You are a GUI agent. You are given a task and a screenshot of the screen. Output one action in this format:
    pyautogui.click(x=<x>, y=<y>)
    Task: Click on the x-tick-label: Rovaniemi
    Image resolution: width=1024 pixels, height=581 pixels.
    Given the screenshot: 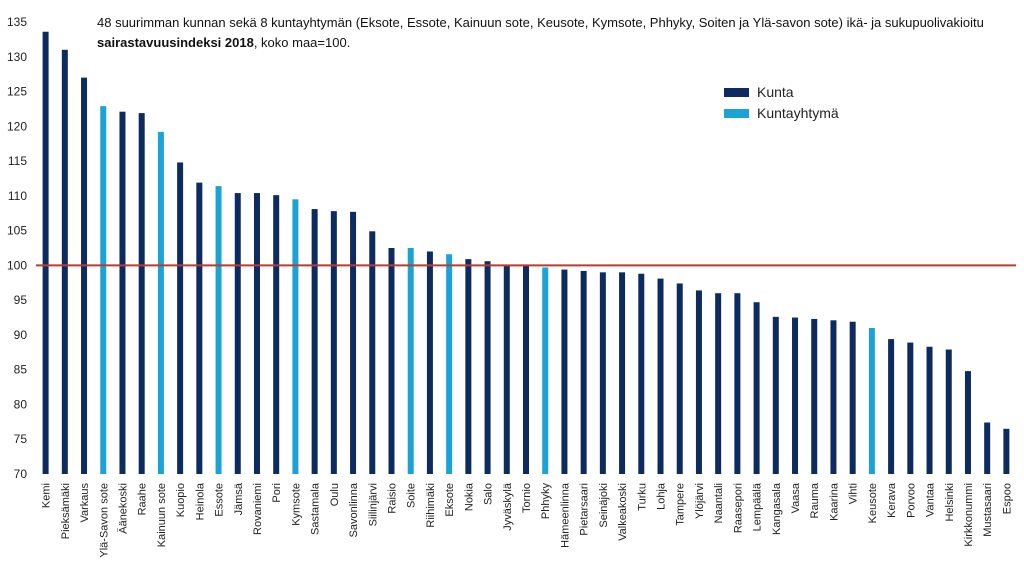 What is the action you would take?
    pyautogui.click(x=258, y=509)
    